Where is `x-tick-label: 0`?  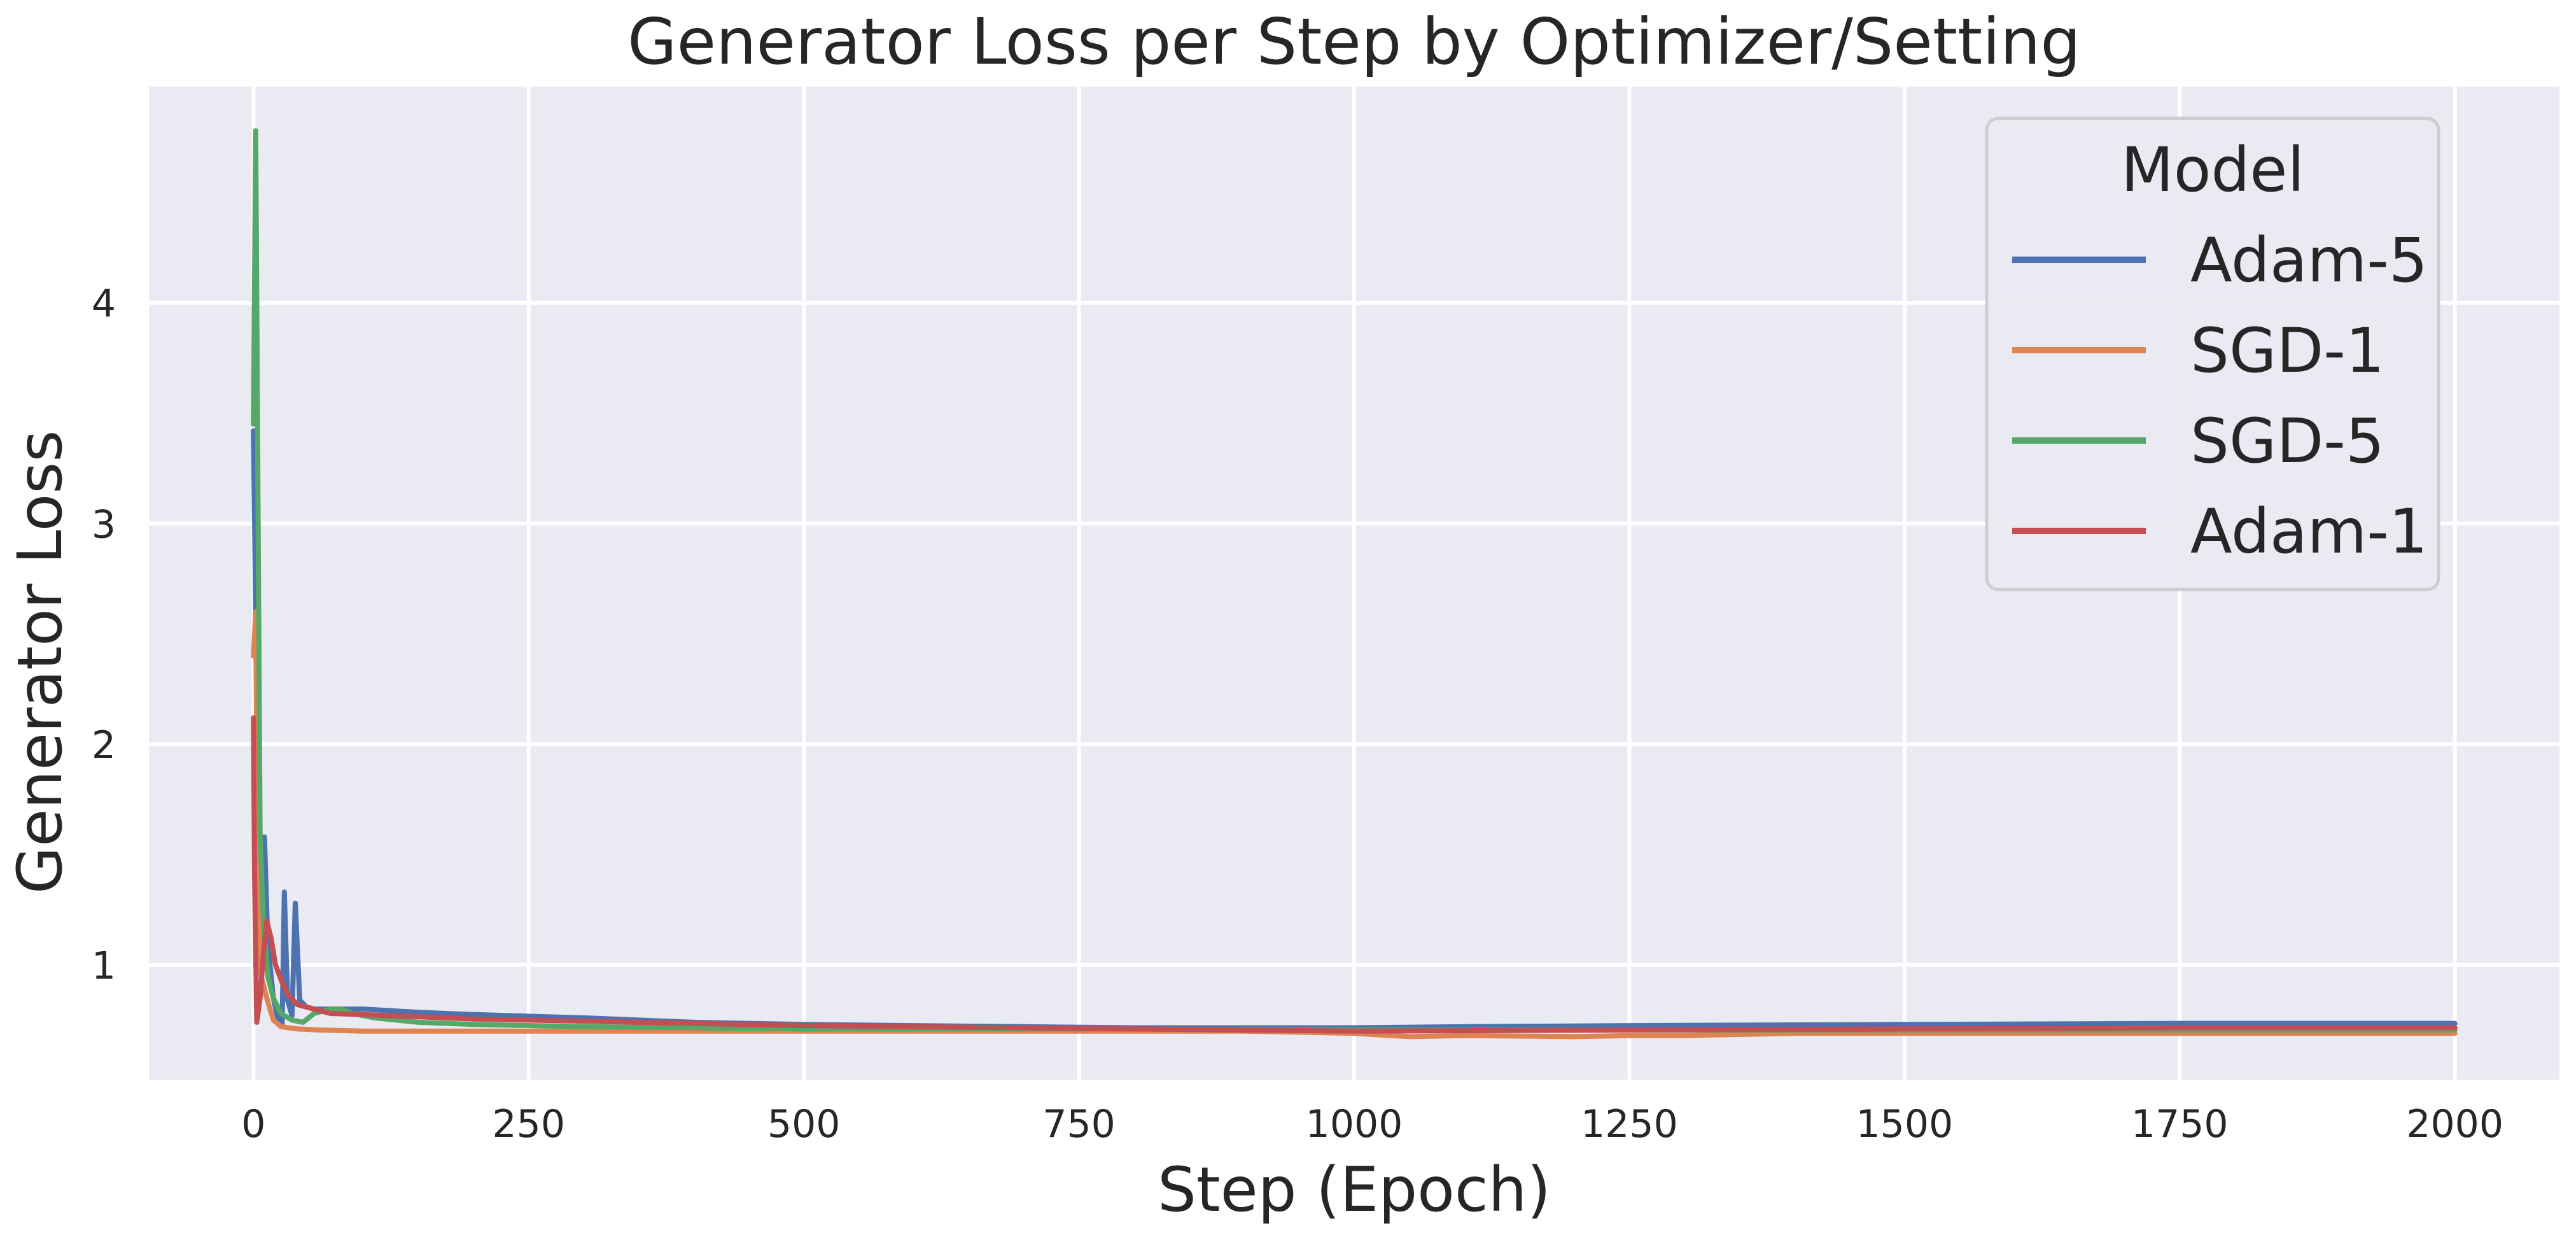 x-tick-label: 0 is located at coordinates (253, 1124).